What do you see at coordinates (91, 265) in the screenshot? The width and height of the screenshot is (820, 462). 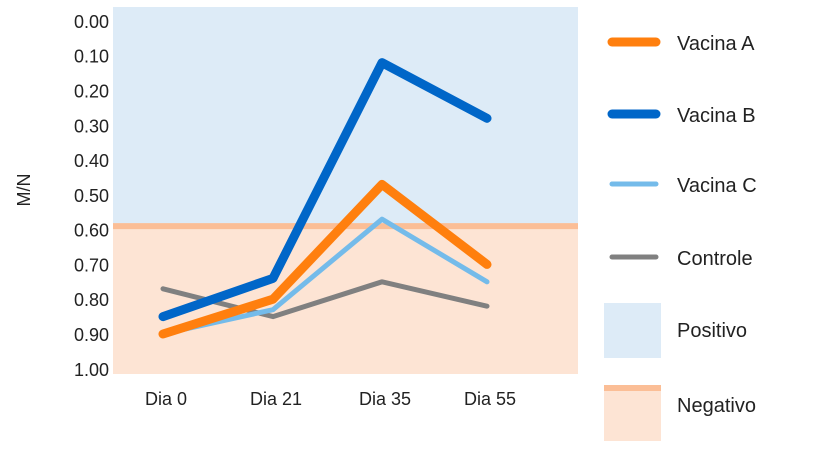 I see `y-tick-label: 0.70` at bounding box center [91, 265].